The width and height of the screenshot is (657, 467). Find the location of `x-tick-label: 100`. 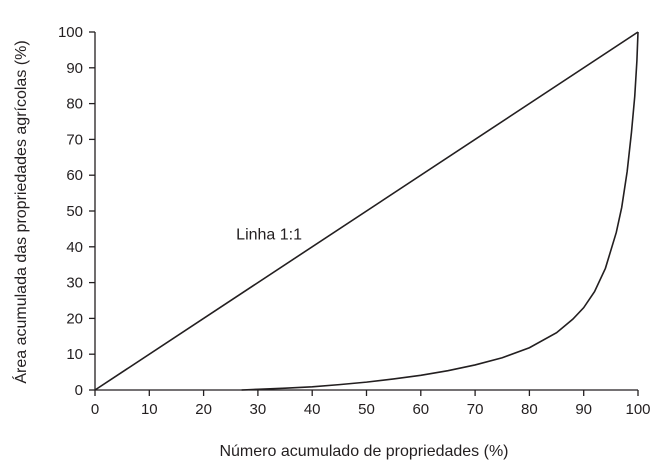

x-tick-label: 100 is located at coordinates (637, 409).